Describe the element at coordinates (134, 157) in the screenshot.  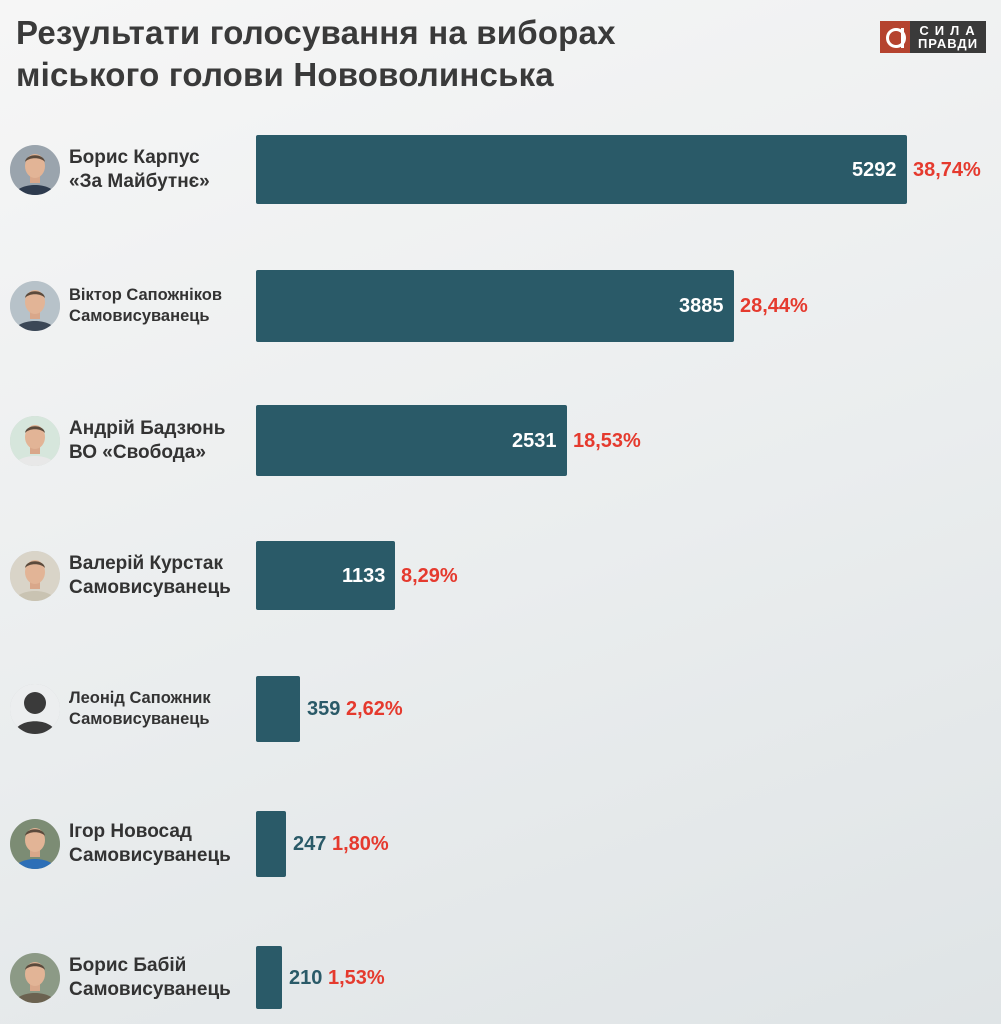
I see `candidate-name: Борис Карпус` at that location.